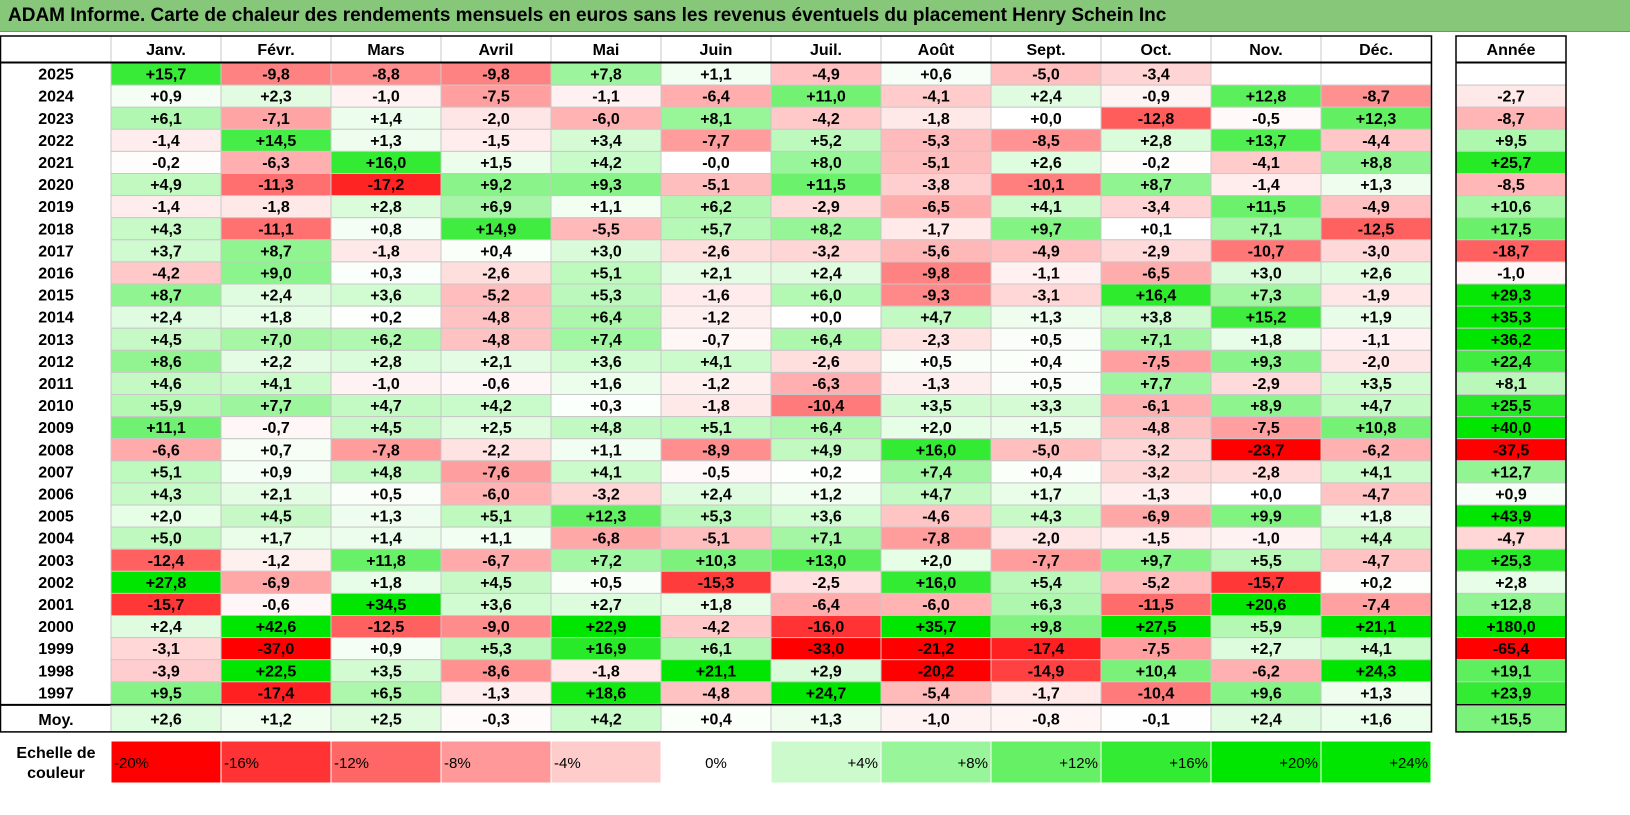  Describe the element at coordinates (716, 50) in the screenshot. I see `column-header: Juin` at that location.